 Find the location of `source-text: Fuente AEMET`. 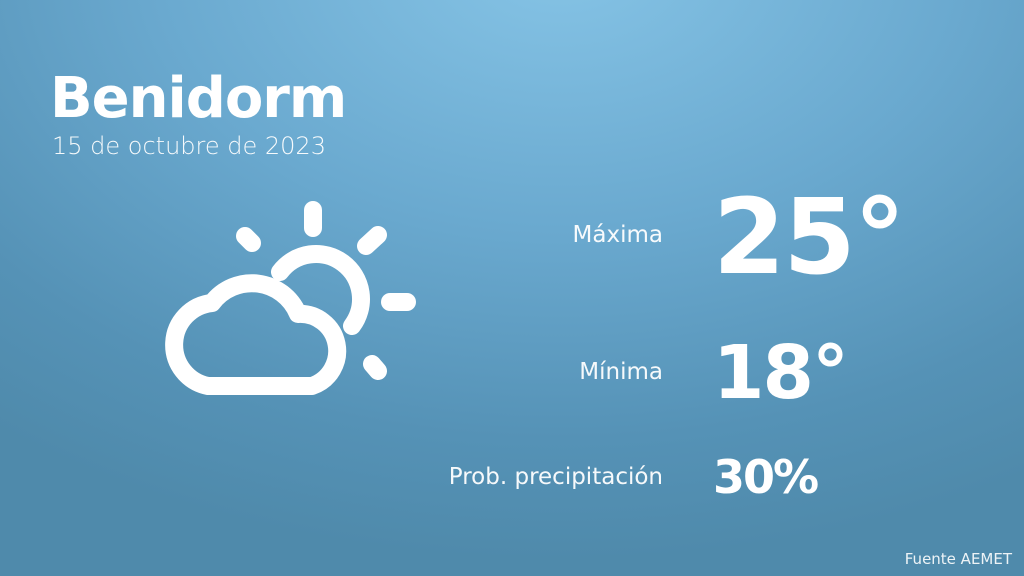

source-text: Fuente AEMET is located at coordinates (958, 559).